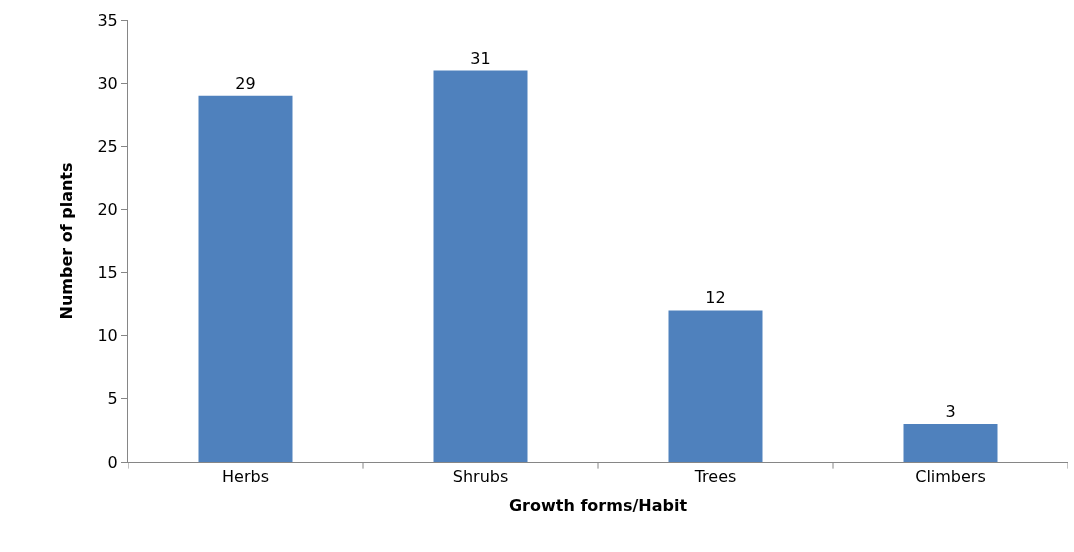  What do you see at coordinates (950, 477) in the screenshot?
I see `x-tick-label: Climbers` at bounding box center [950, 477].